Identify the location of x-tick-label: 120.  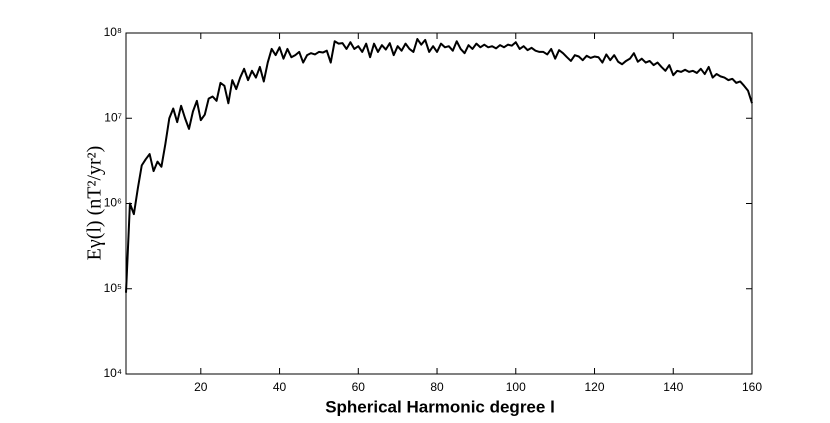
(595, 387).